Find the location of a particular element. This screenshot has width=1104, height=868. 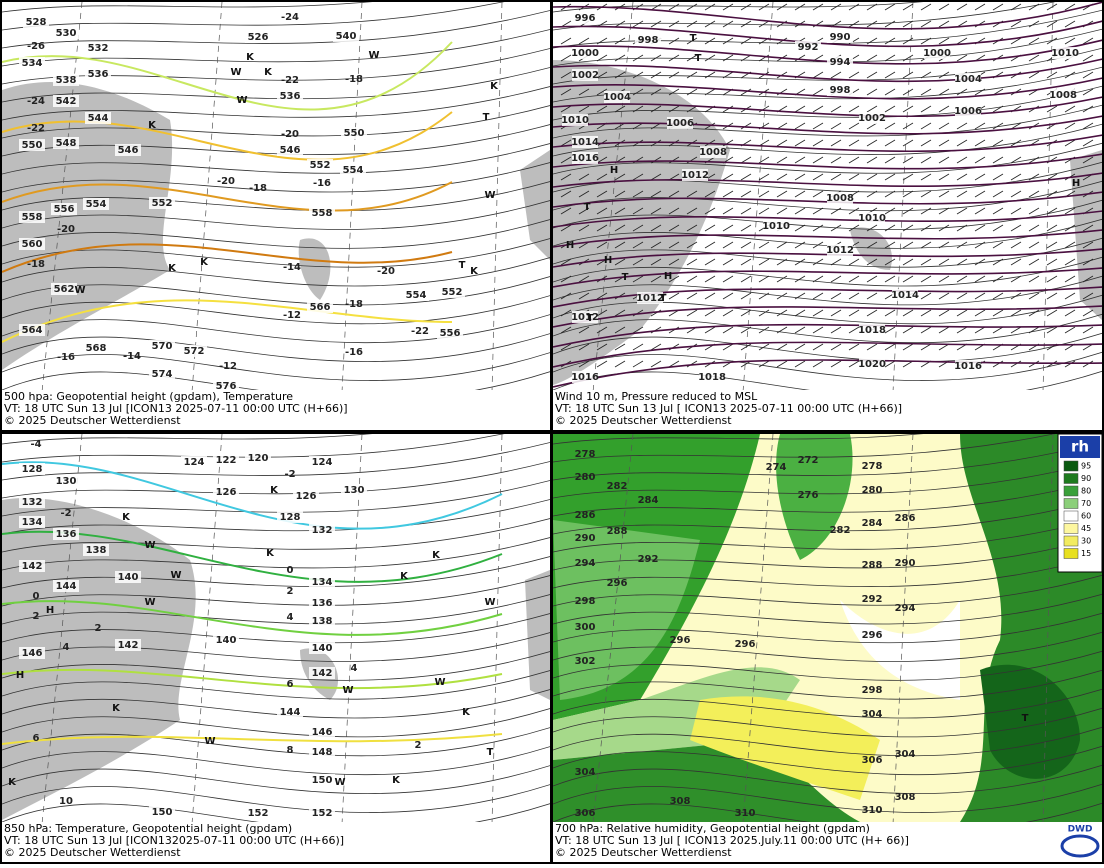

height-label: 1000 is located at coordinates (585, 53).